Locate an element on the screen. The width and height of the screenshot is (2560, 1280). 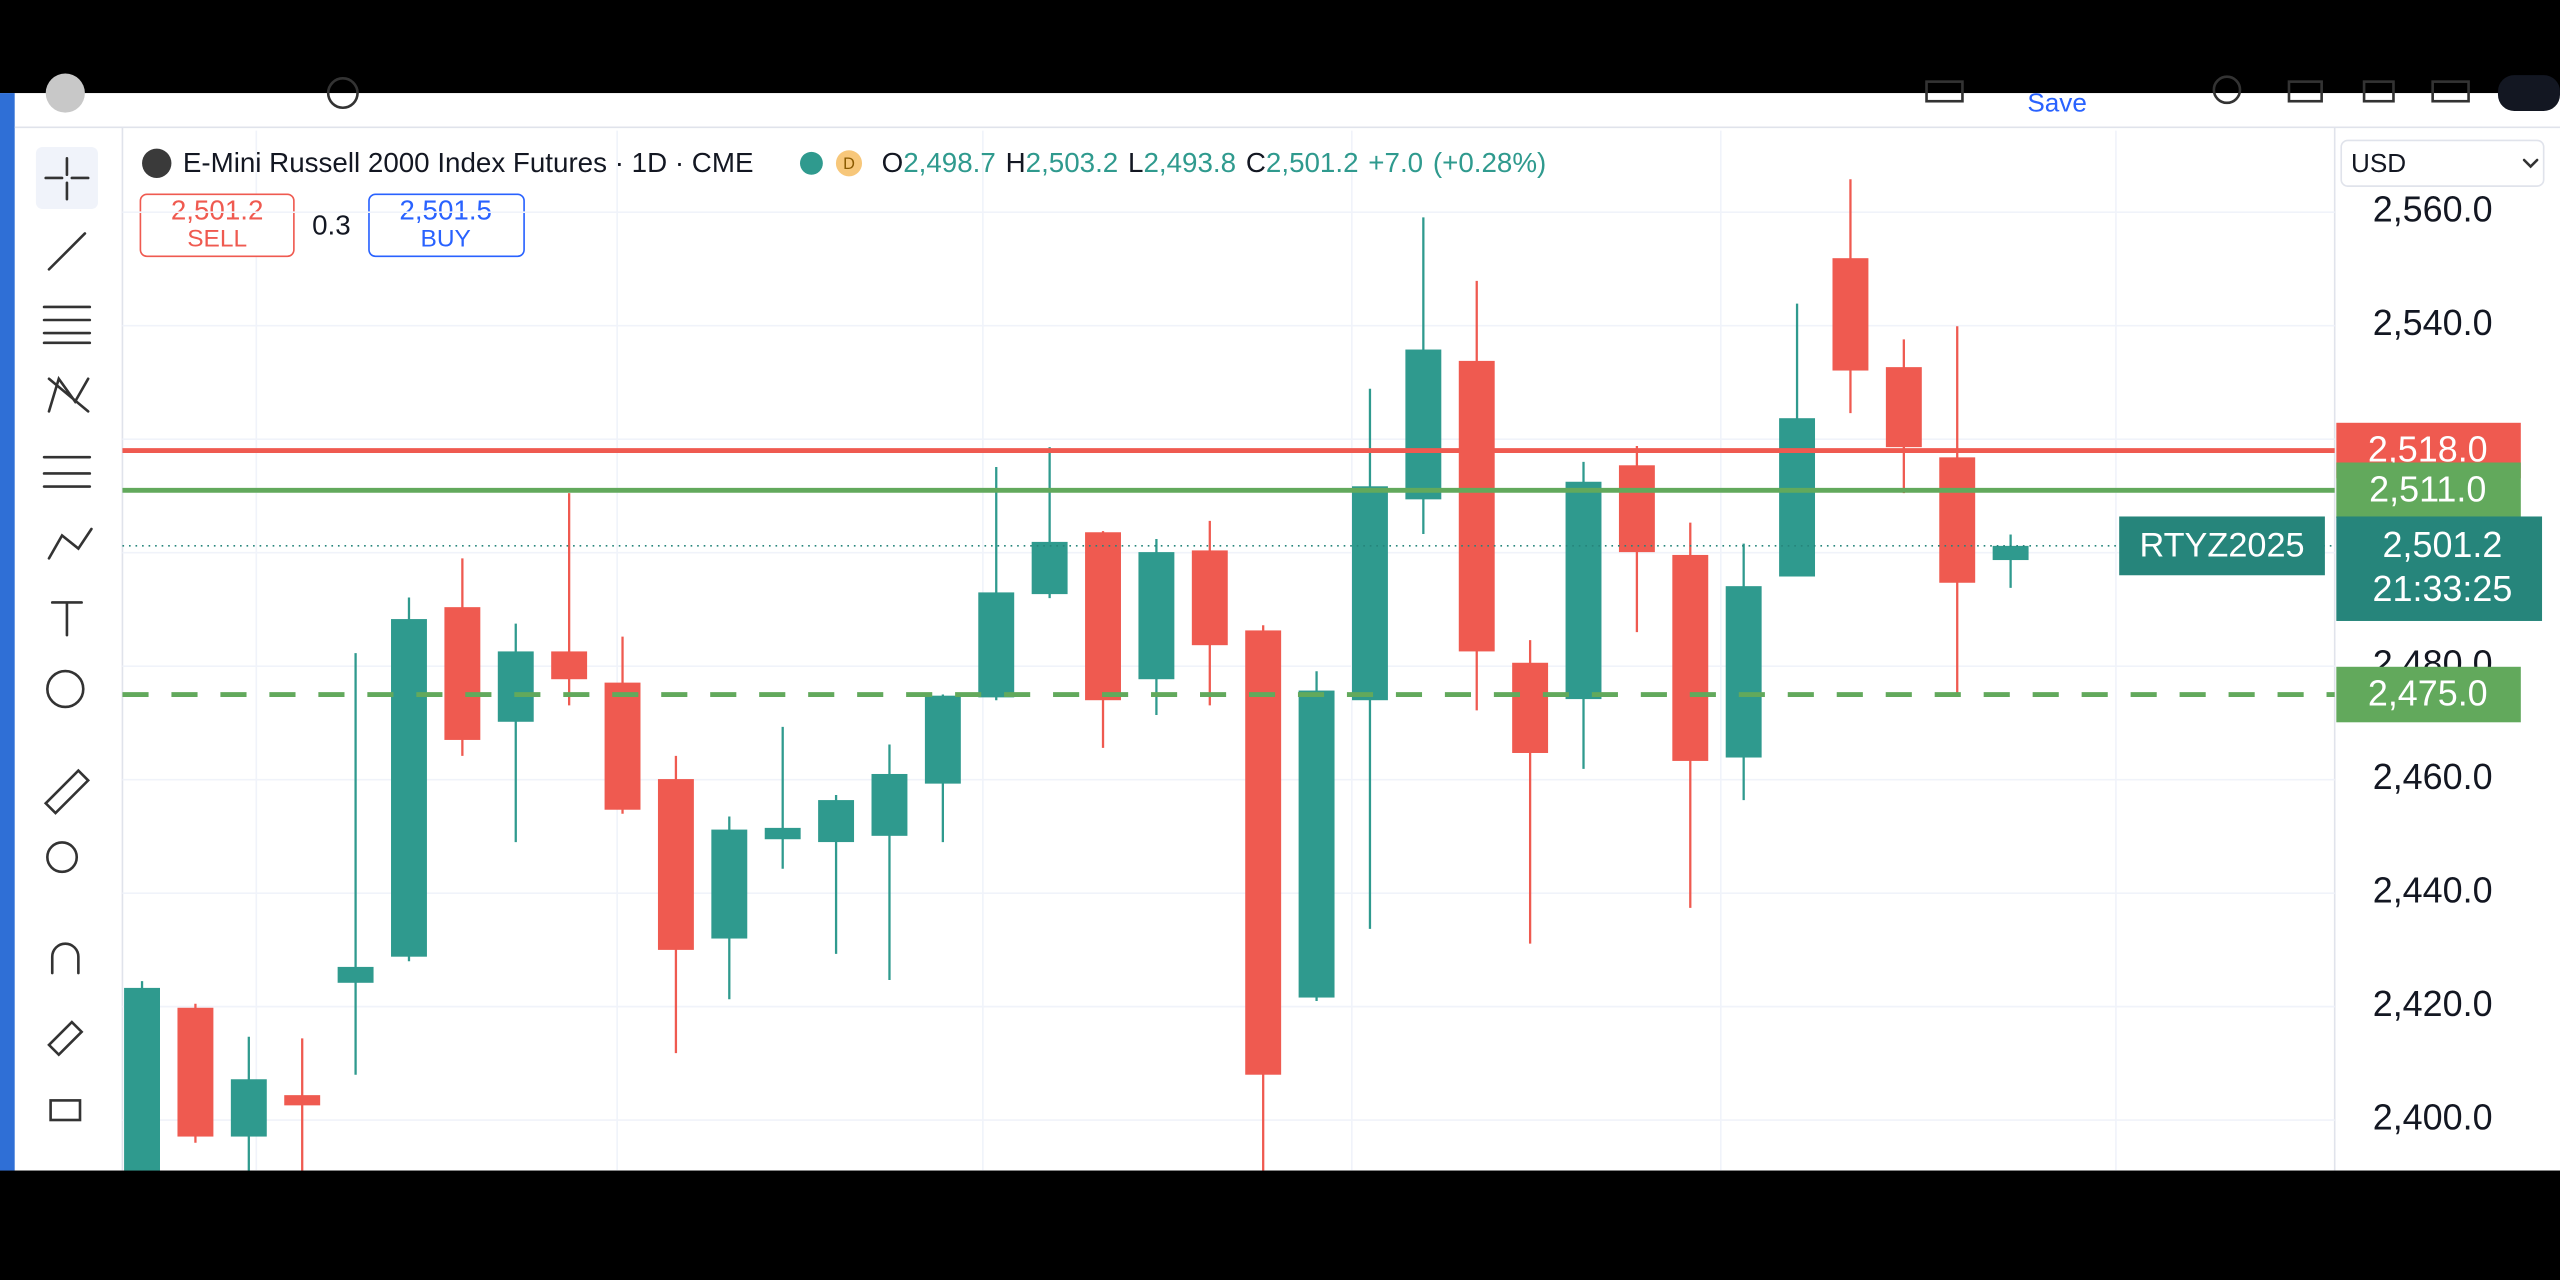
avatar is located at coordinates (65, 93).